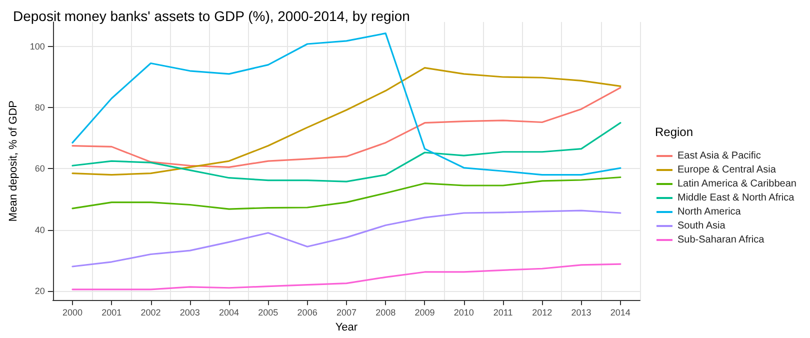 The height and width of the screenshot is (338, 810). Describe the element at coordinates (229, 313) in the screenshot. I see `x-tick-label: 2004` at that location.